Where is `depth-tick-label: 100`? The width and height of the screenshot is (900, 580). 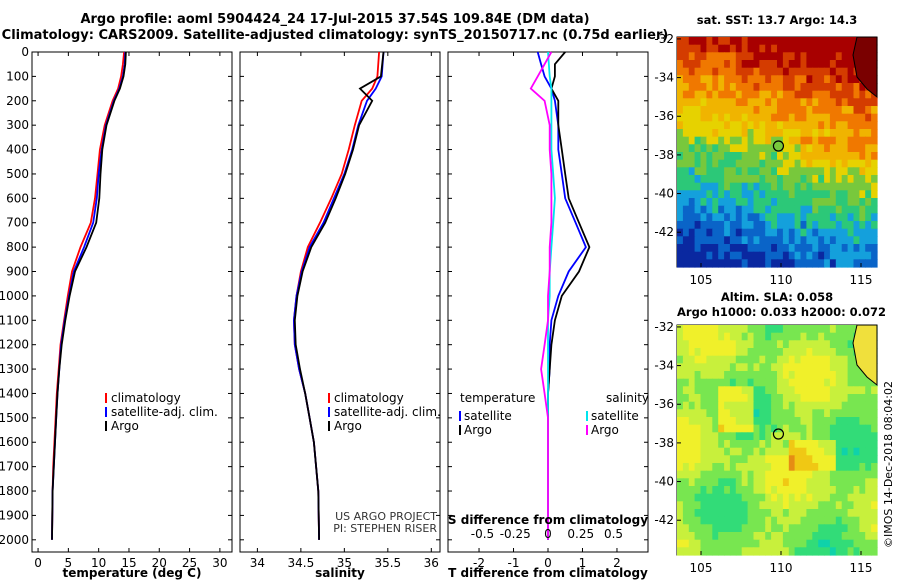
depth-tick-label: 100 is located at coordinates (17, 76).